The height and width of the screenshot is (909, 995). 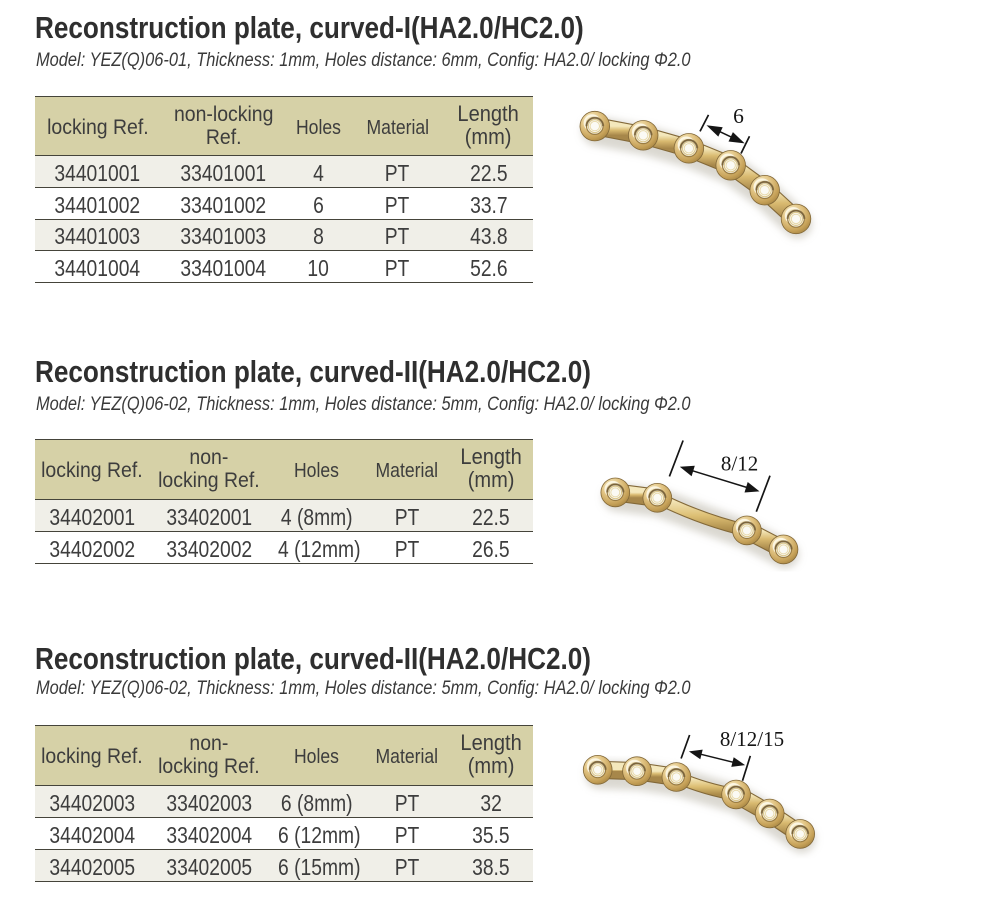 I want to click on svg-text: 6, so click(x=738, y=116).